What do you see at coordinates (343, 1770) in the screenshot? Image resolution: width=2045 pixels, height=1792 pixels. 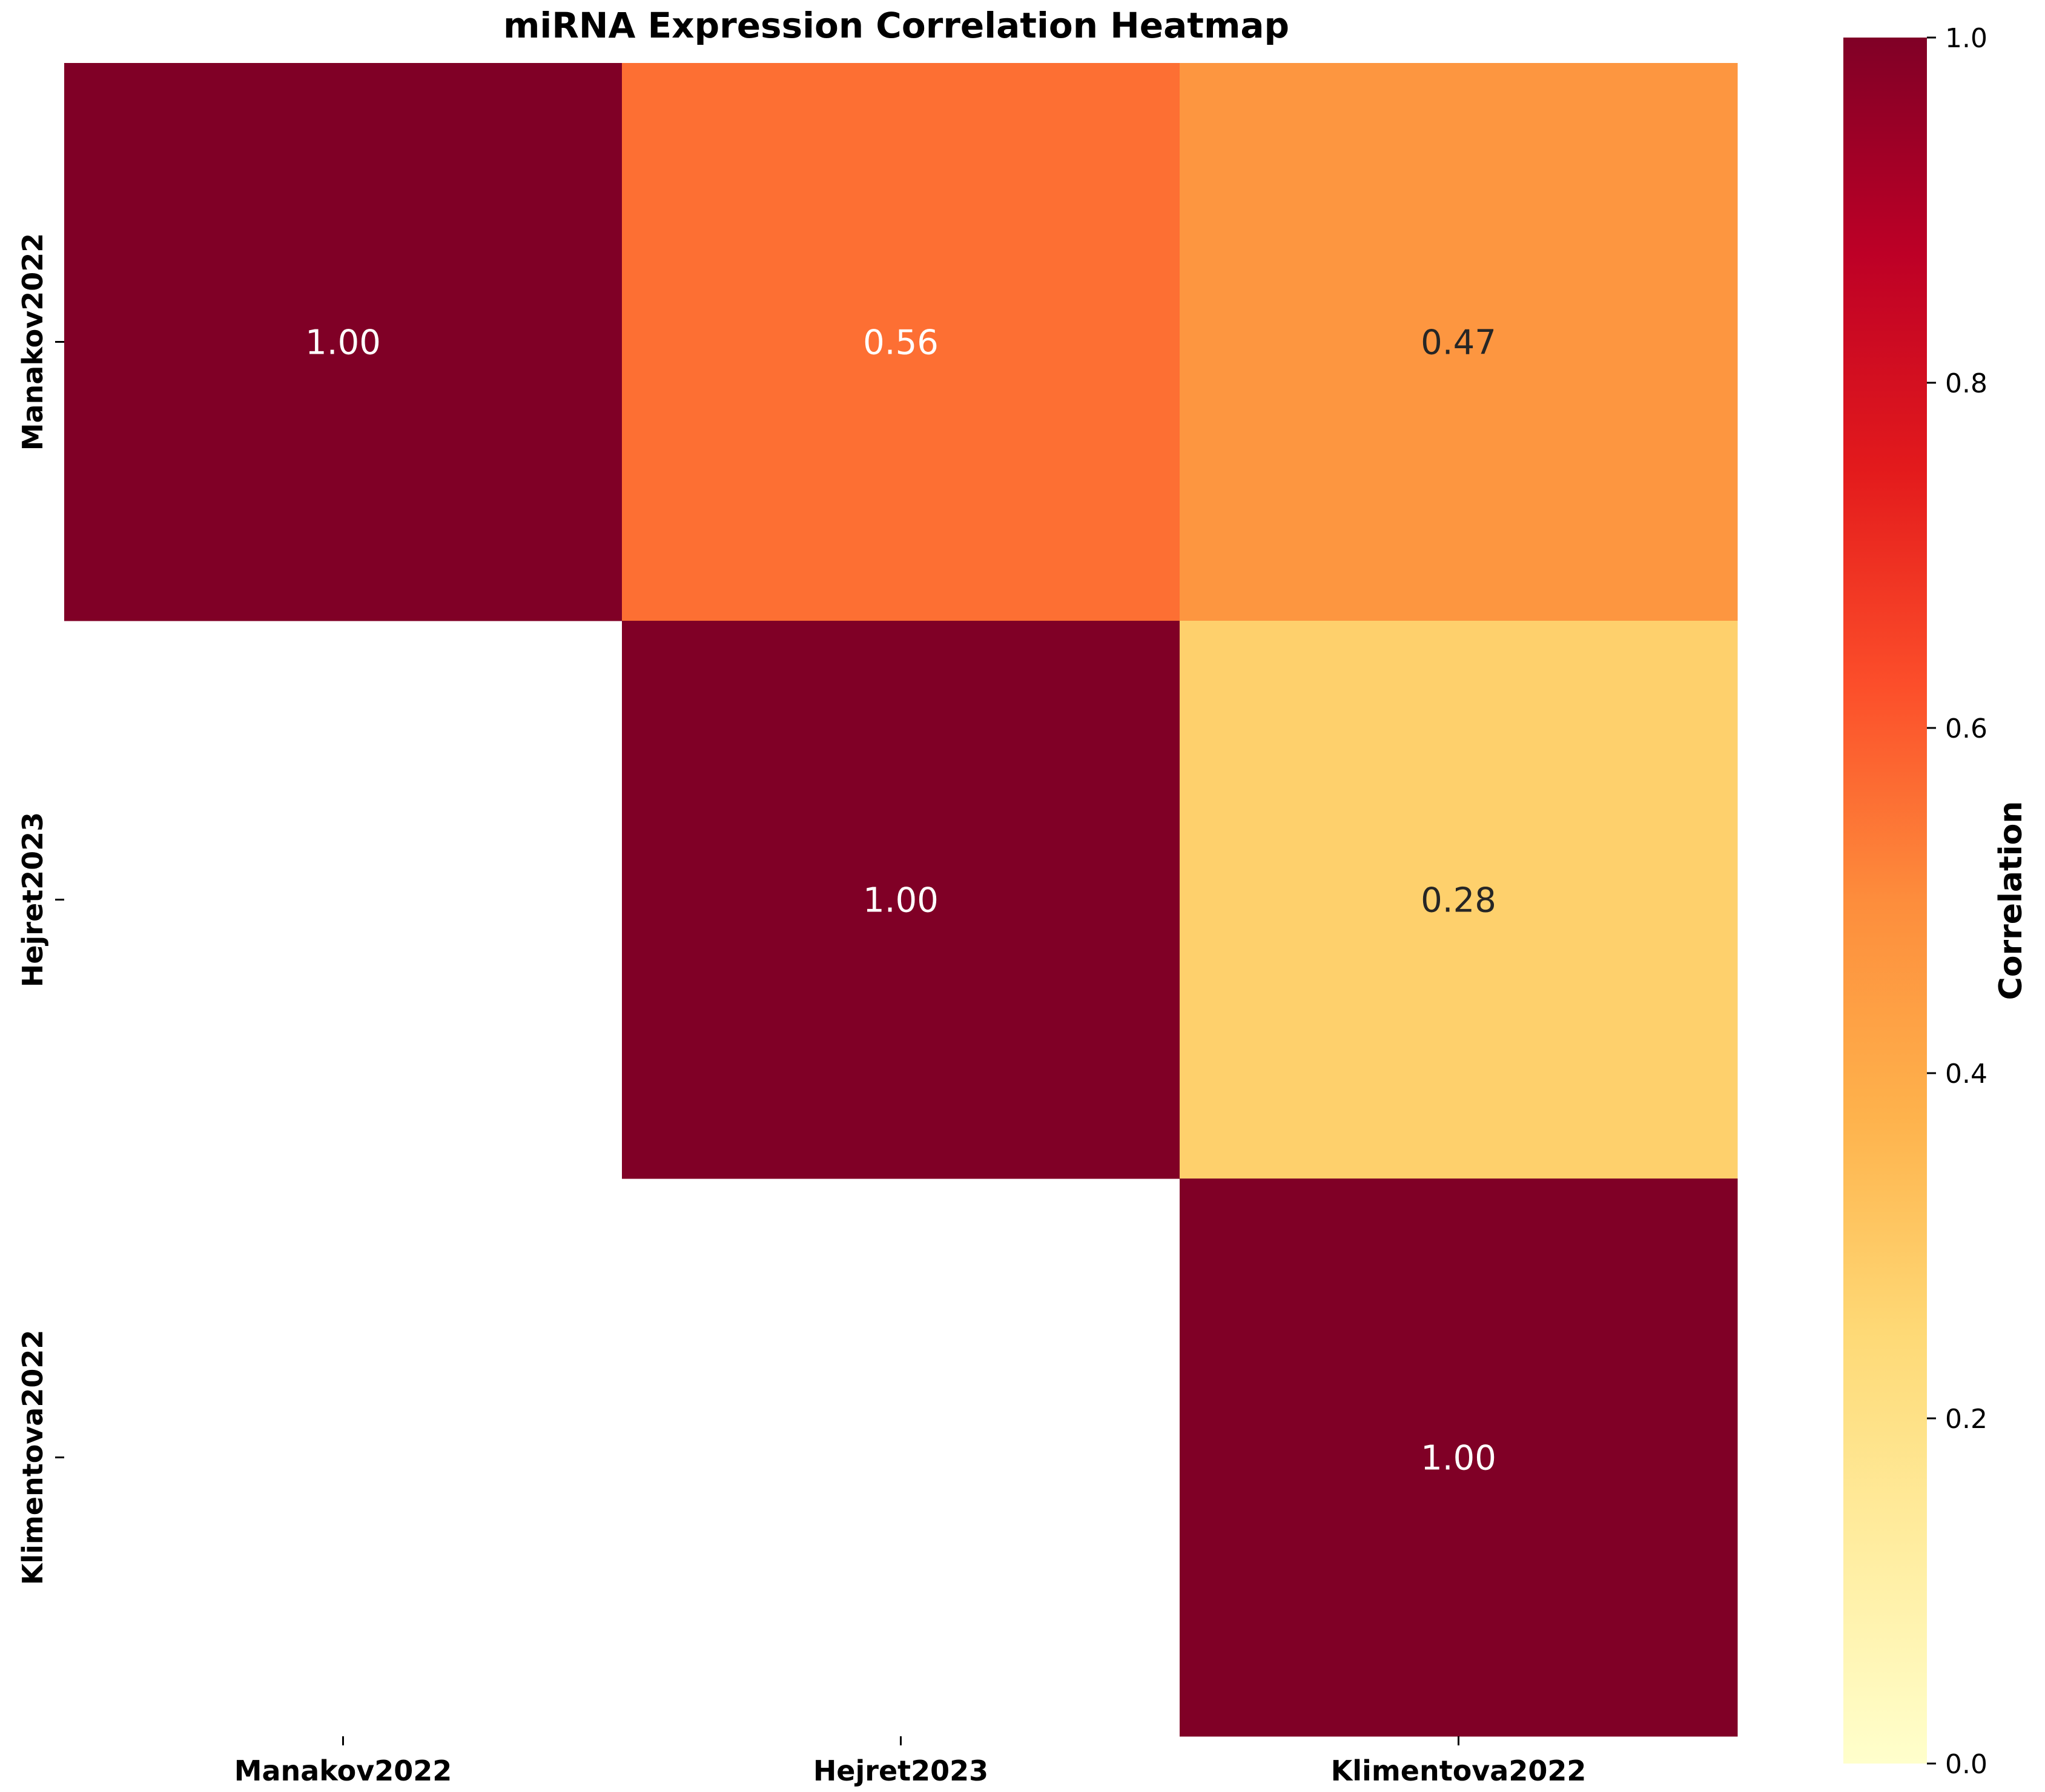 I see `x-tick-label-0: Manakov2022` at bounding box center [343, 1770].